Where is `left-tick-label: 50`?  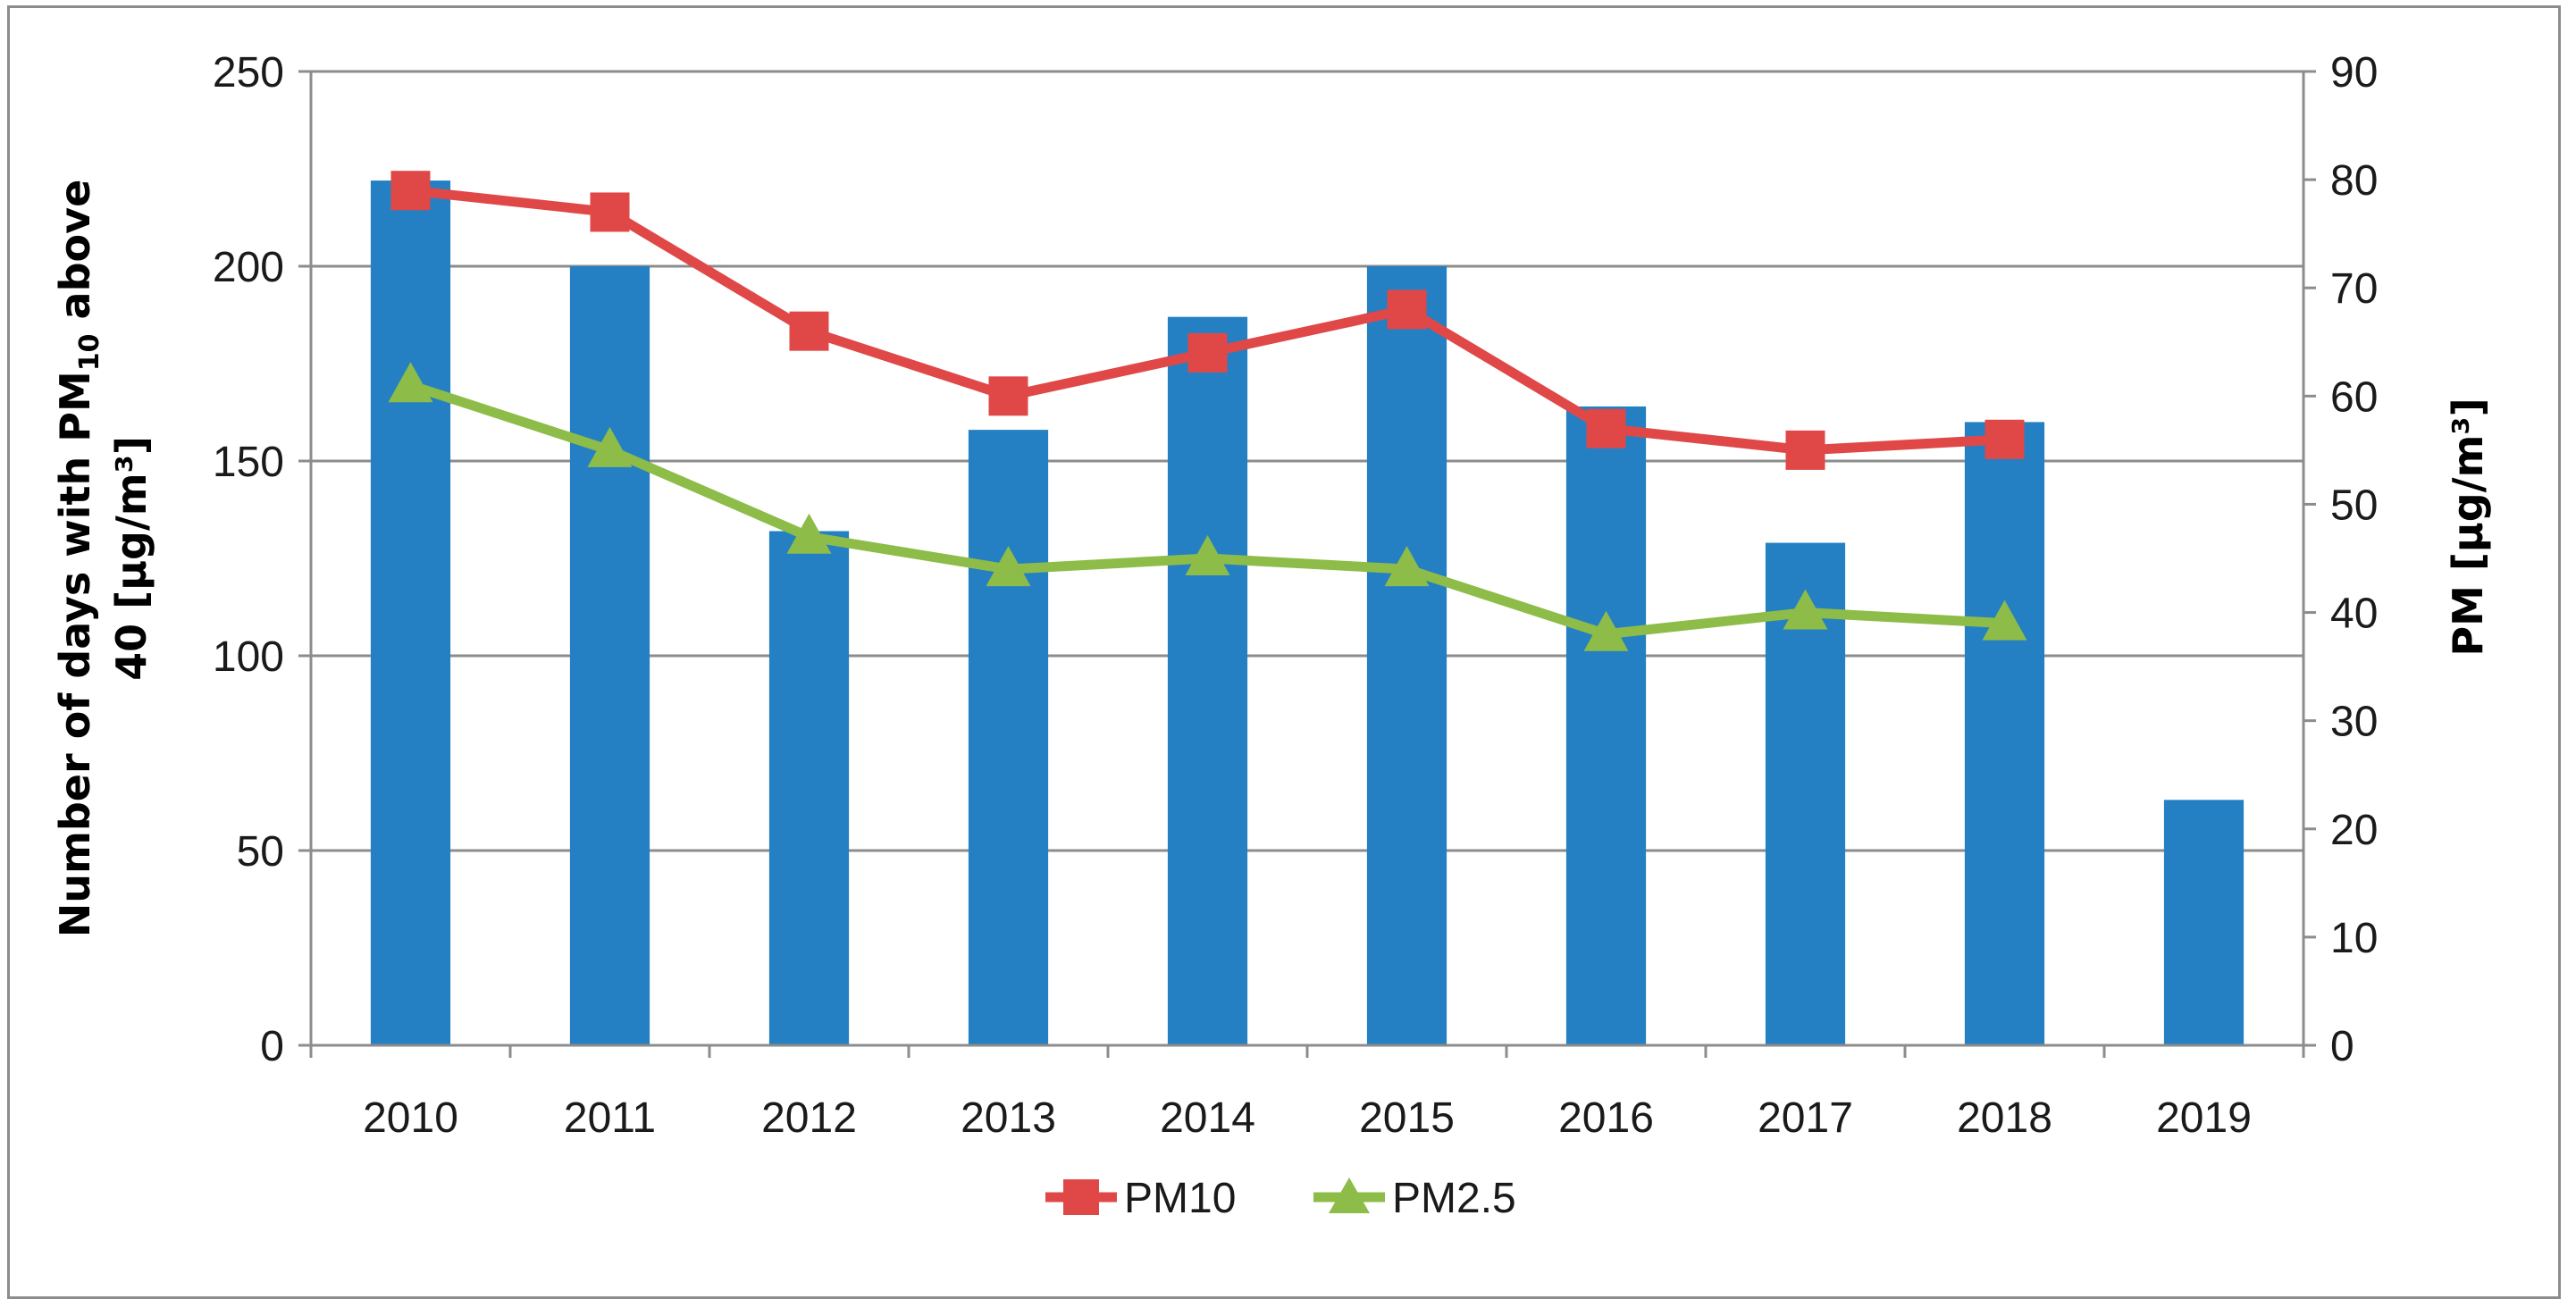
left-tick-label: 50 is located at coordinates (260, 852).